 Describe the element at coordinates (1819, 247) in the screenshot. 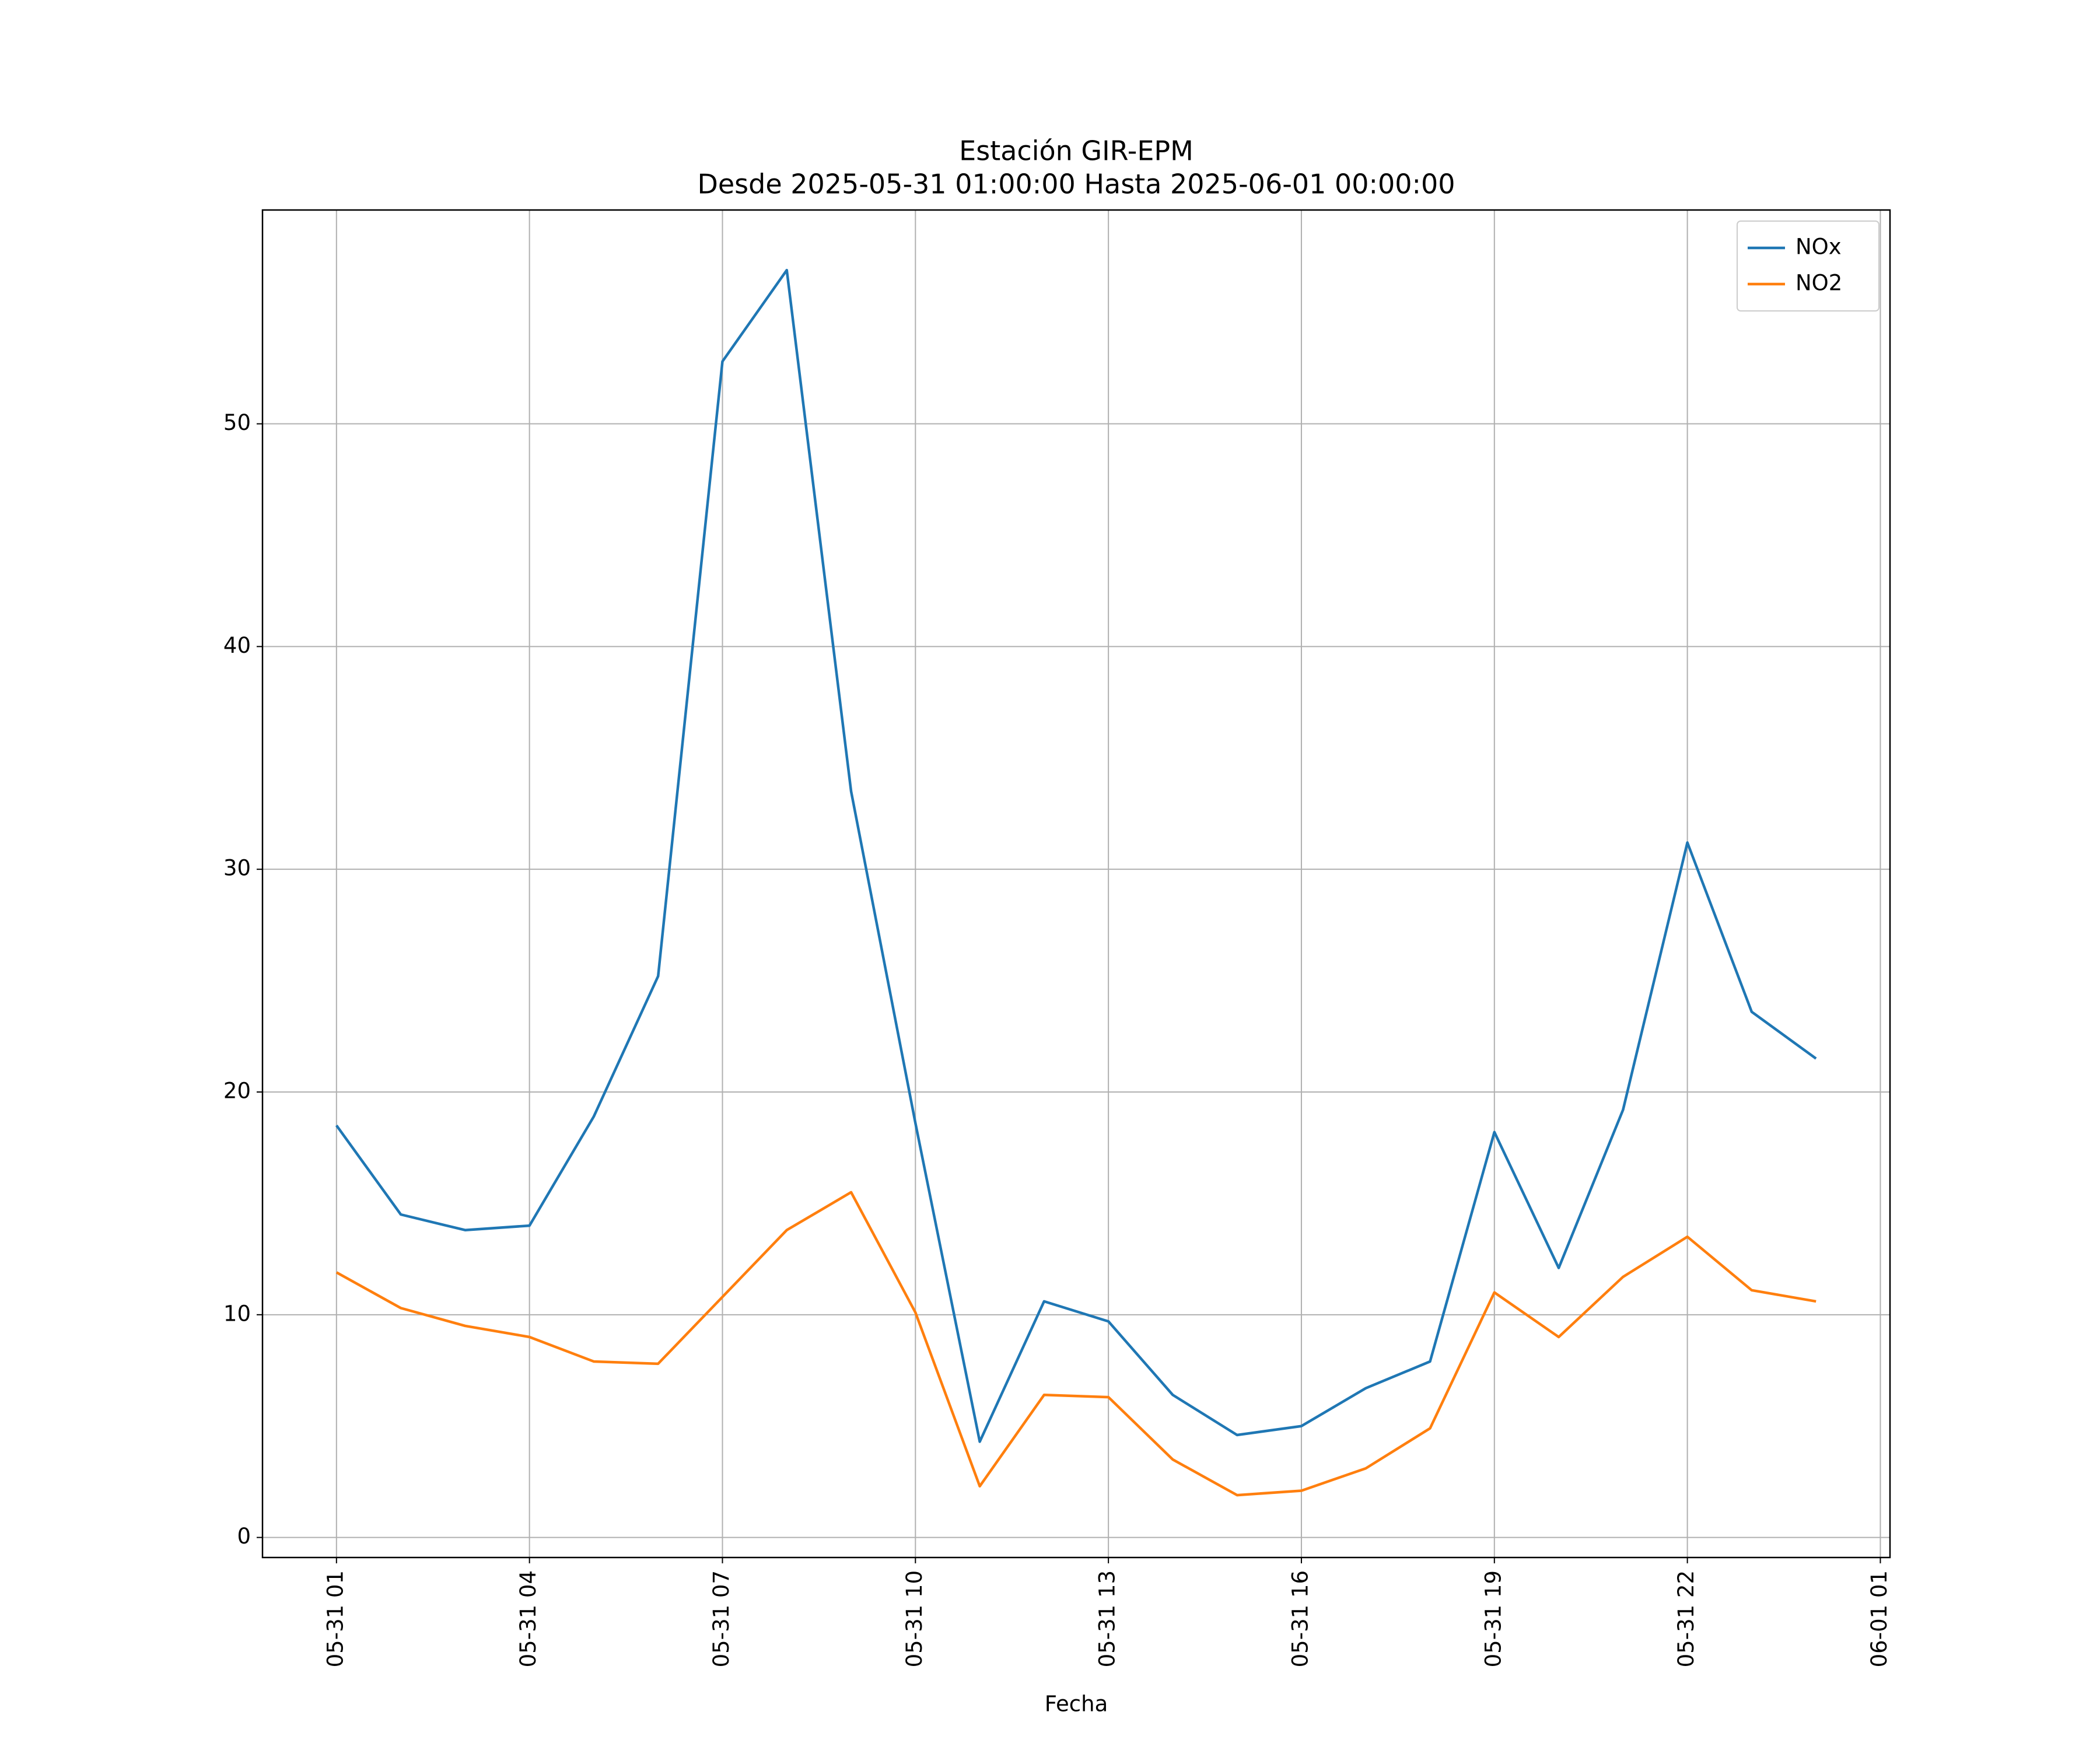

I see `legend-label: NOx` at that location.